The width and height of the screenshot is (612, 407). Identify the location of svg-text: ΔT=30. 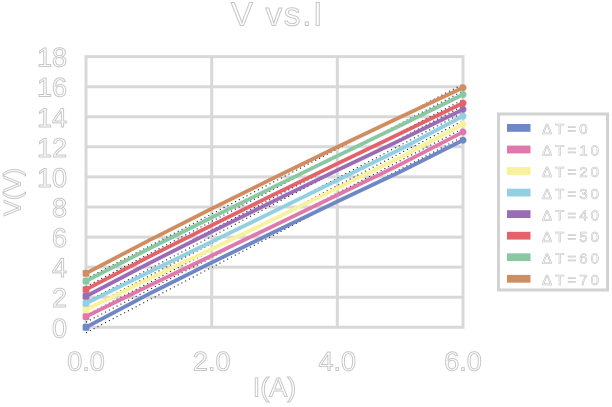
(572, 194).